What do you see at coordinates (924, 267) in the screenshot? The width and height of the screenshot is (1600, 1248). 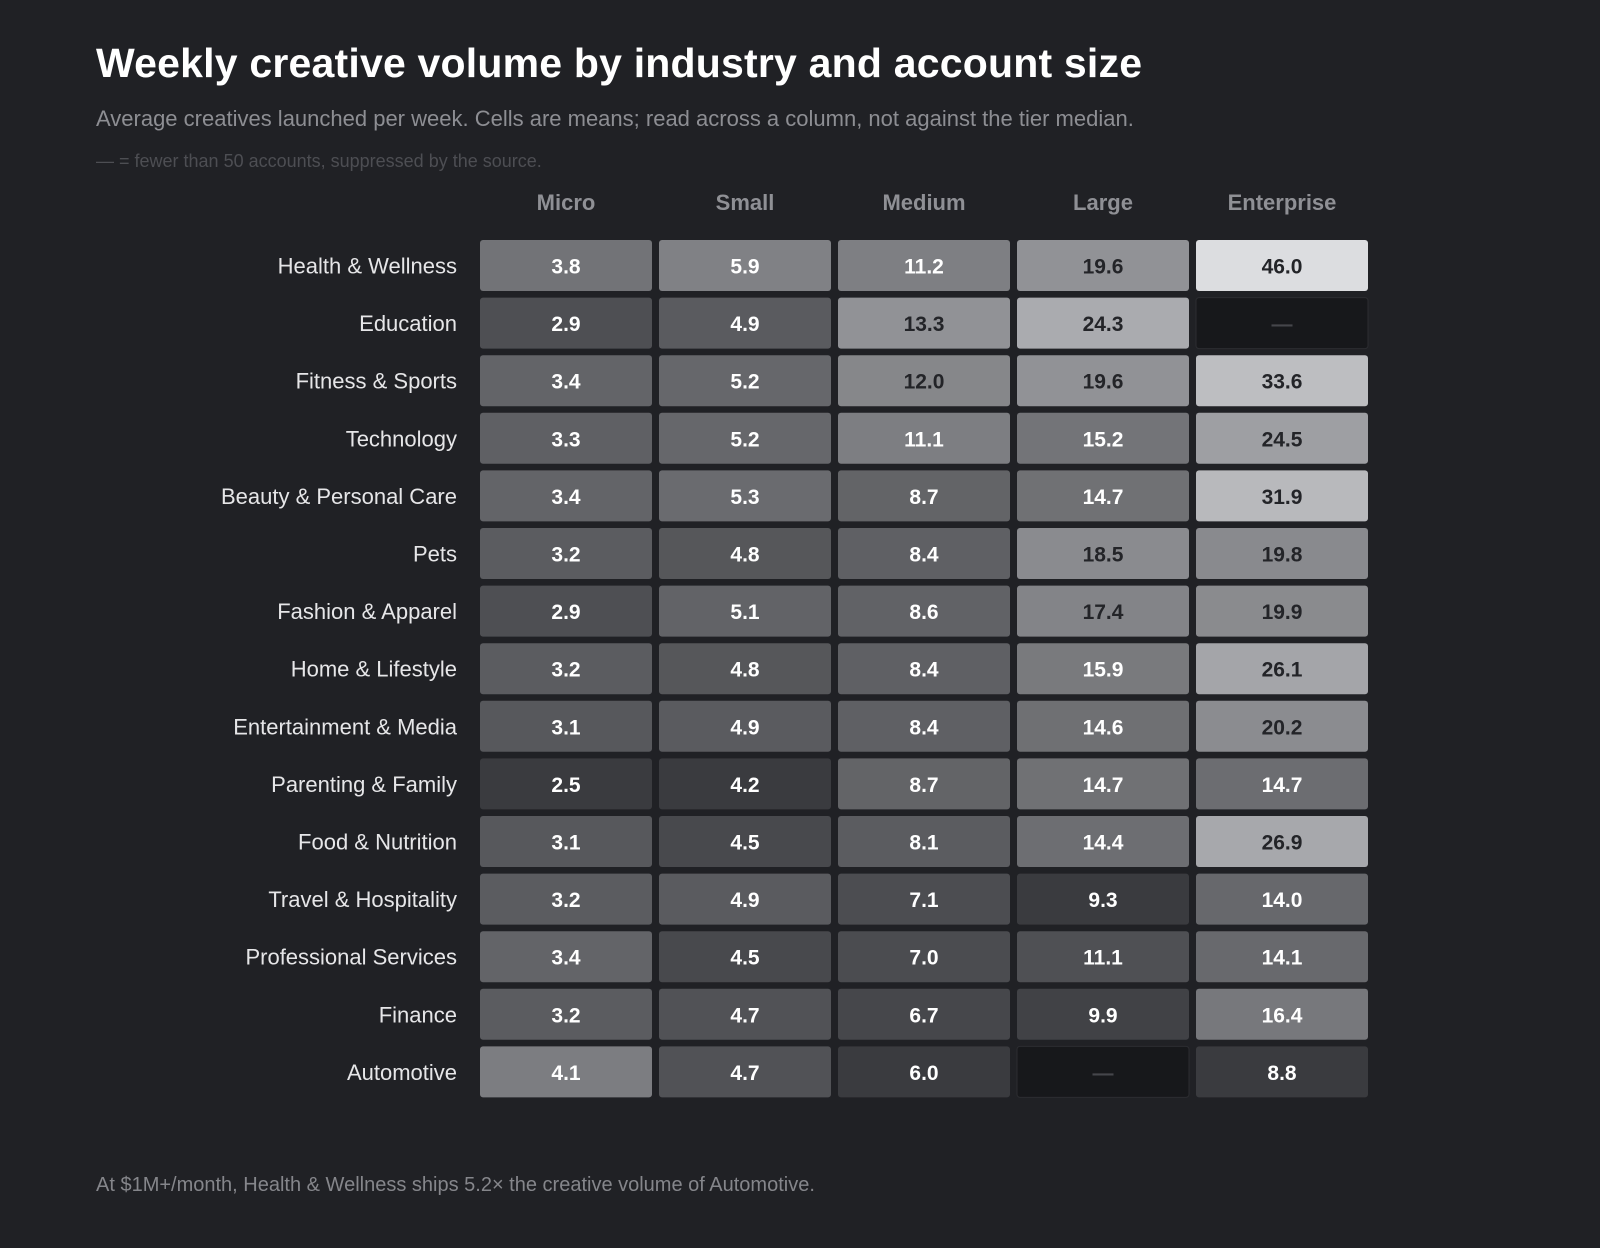 I see `cell-value-label: 11.2` at bounding box center [924, 267].